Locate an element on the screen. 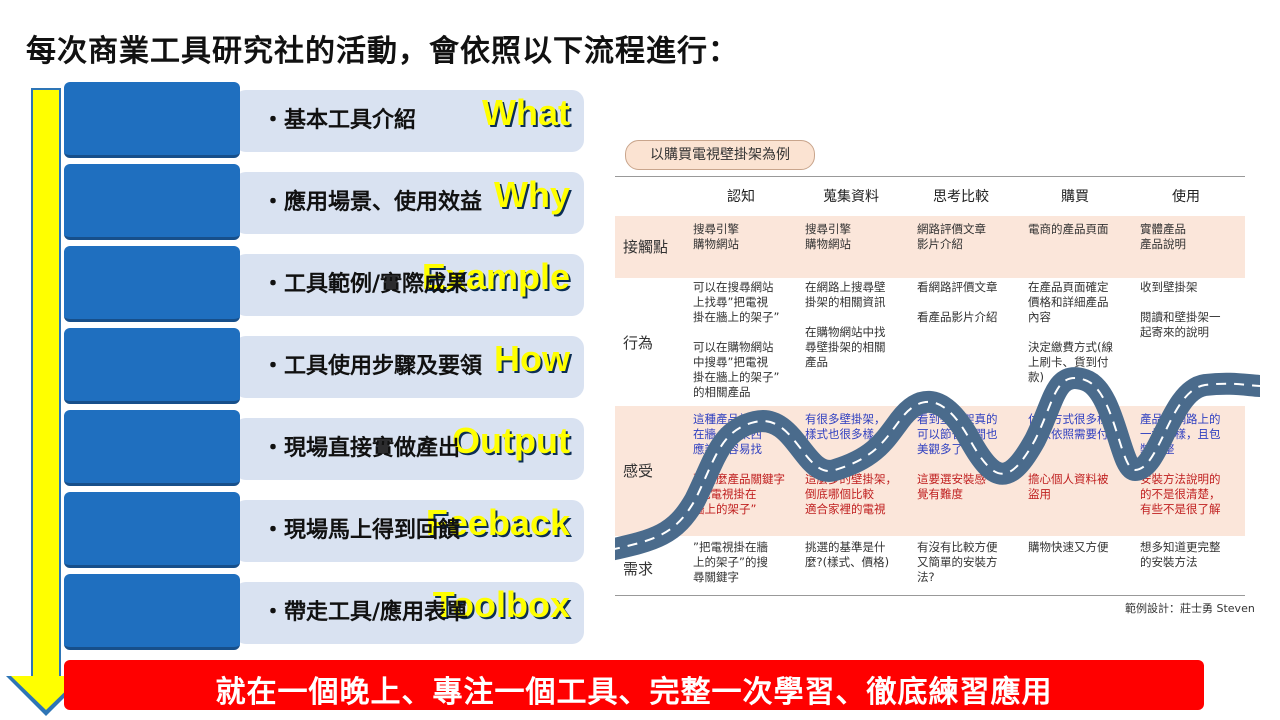  need-cell: ”把電視掛在牆 上的架子”的搜 尋關鍵字 is located at coordinates (730, 562).